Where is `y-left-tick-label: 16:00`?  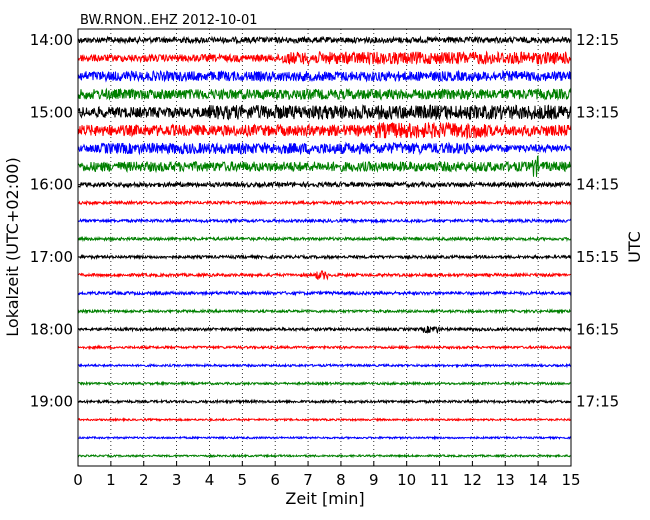 y-left-tick-label: 16:00 is located at coordinates (51, 185).